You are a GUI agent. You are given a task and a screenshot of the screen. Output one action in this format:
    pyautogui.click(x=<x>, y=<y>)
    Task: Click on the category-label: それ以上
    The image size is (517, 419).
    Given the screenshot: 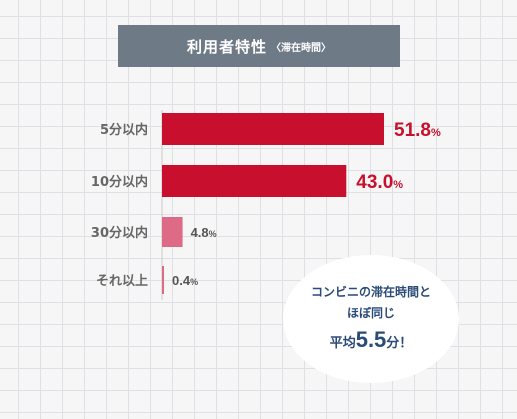 What is the action you would take?
    pyautogui.click(x=122, y=281)
    